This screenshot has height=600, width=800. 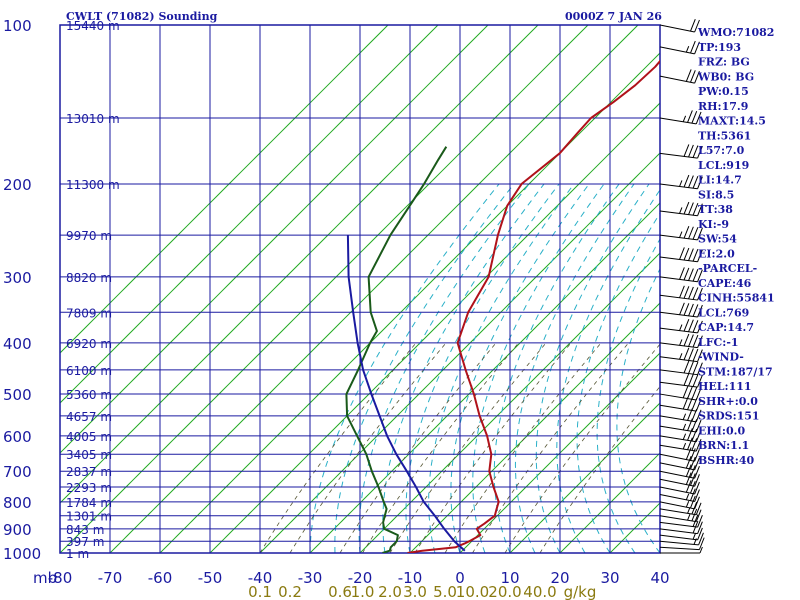 I want to click on index-value: CAPE:46, so click(x=725, y=283).